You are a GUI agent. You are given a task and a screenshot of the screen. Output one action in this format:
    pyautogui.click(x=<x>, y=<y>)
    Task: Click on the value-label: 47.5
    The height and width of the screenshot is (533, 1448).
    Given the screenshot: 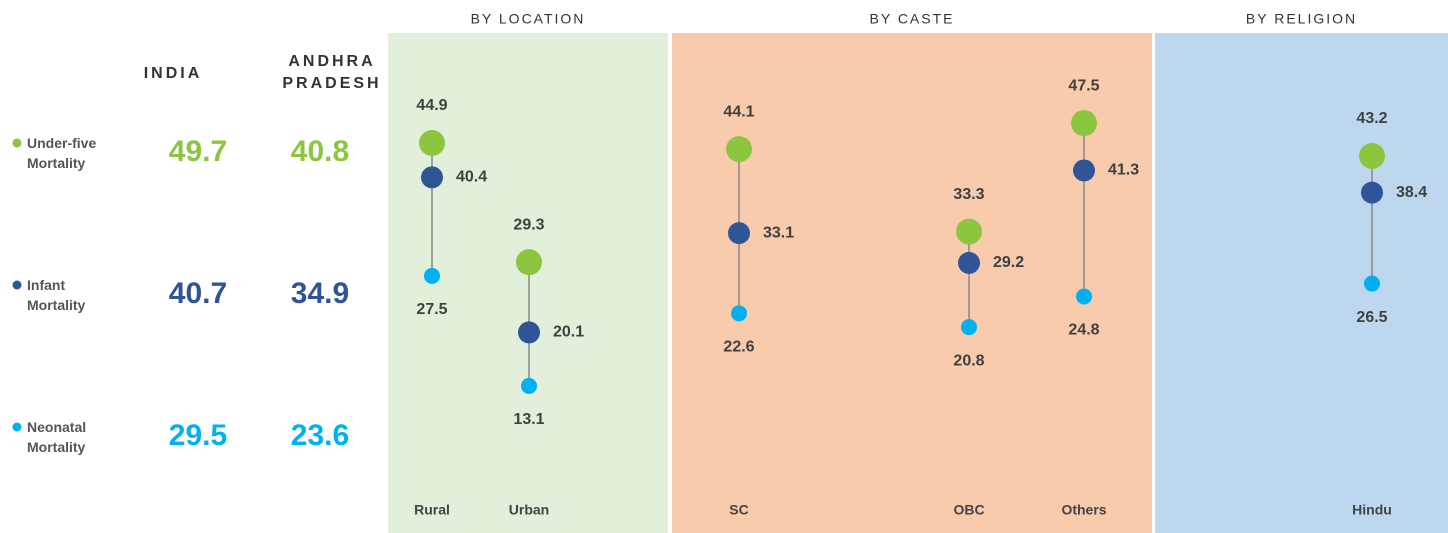 What is the action you would take?
    pyautogui.click(x=1083, y=85)
    